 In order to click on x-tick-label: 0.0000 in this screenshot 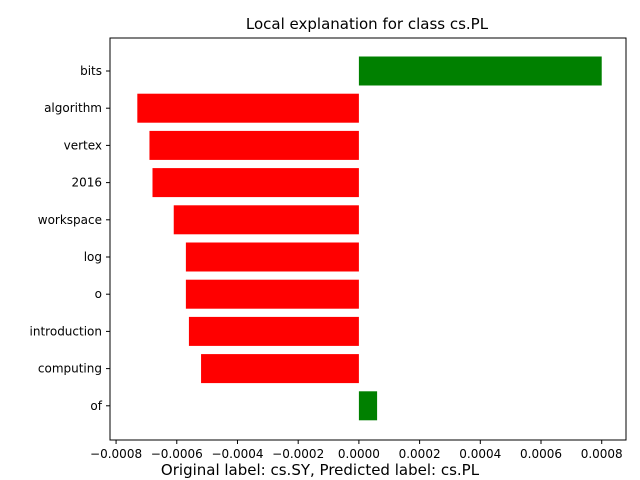, I will do `click(359, 454)`.